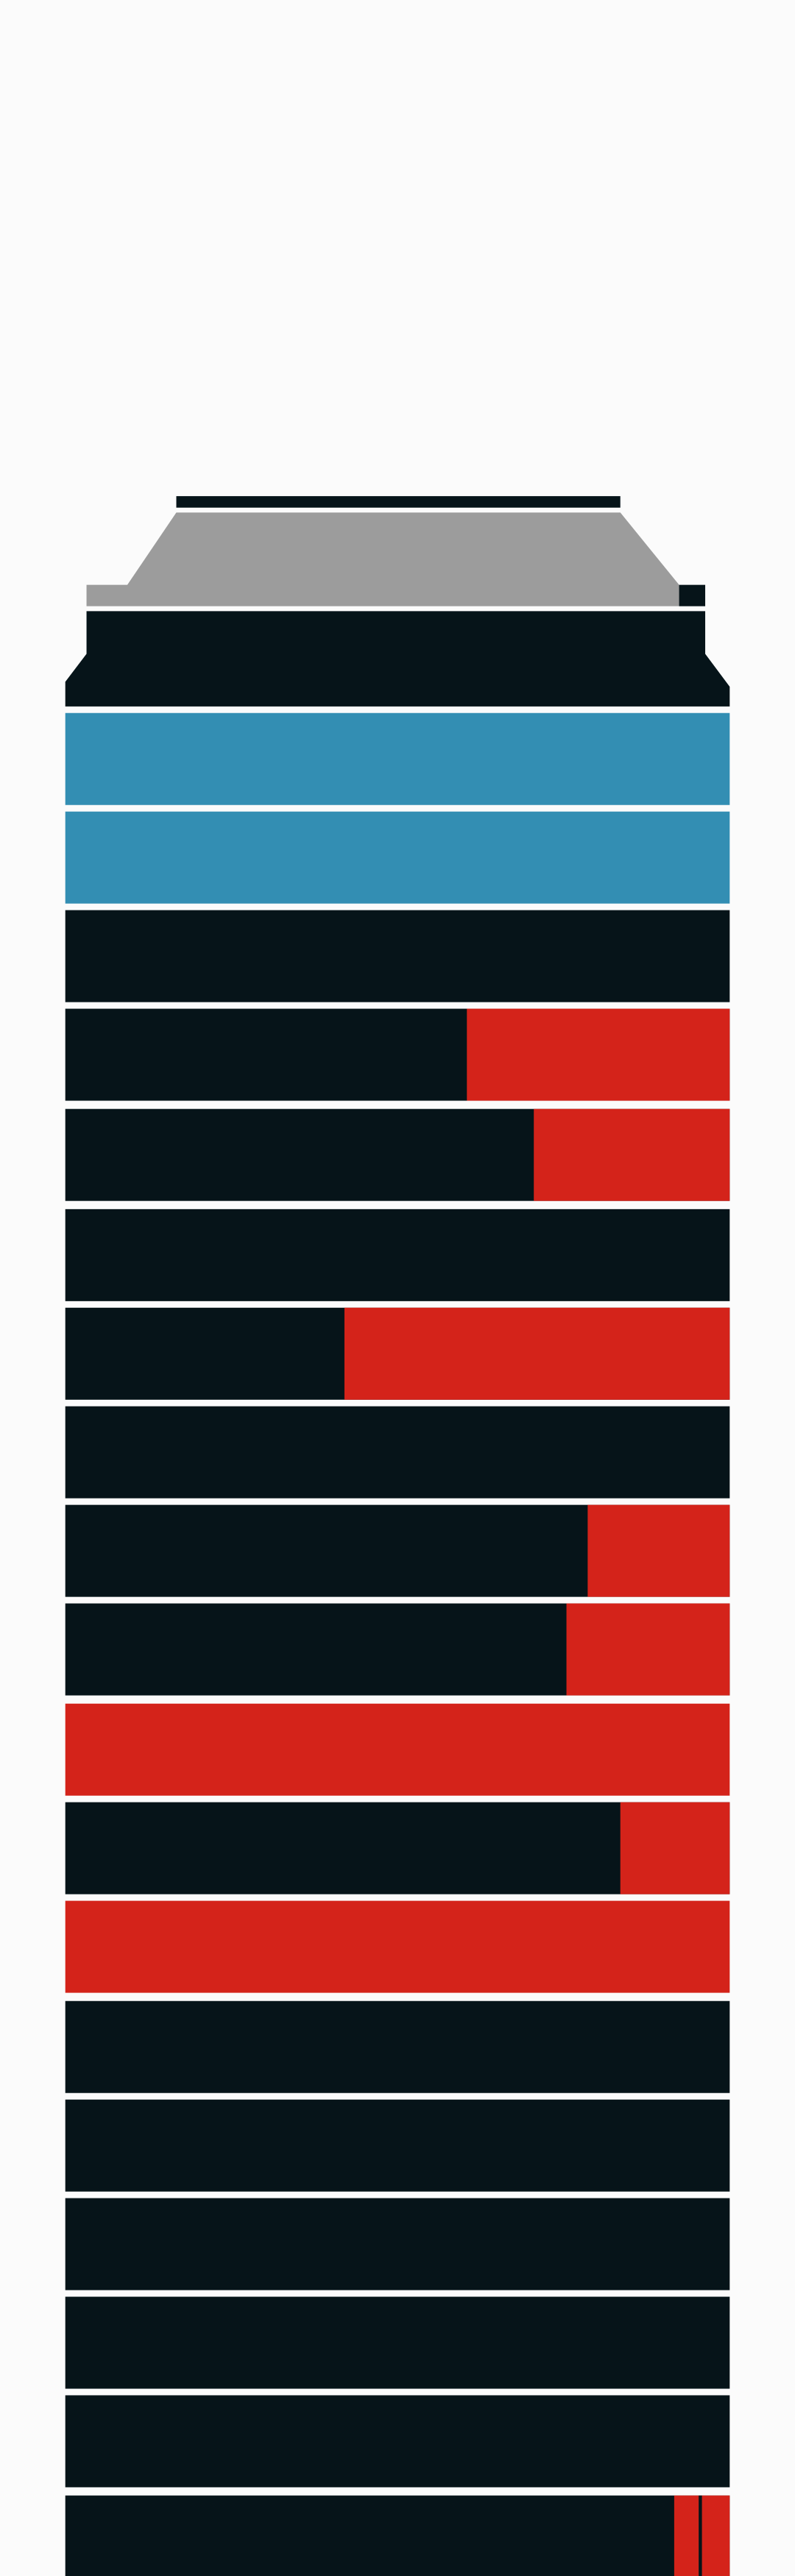 The width and height of the screenshot is (795, 2576). What do you see at coordinates (397, 659) in the screenshot?
I see `top-floor` at bounding box center [397, 659].